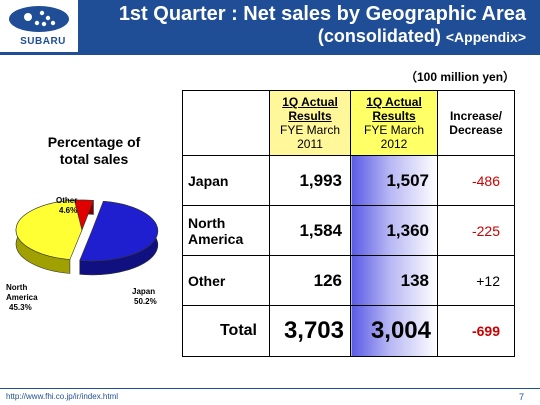  I want to click on table-row: North America 1,584 1,360 -225, so click(348, 230).